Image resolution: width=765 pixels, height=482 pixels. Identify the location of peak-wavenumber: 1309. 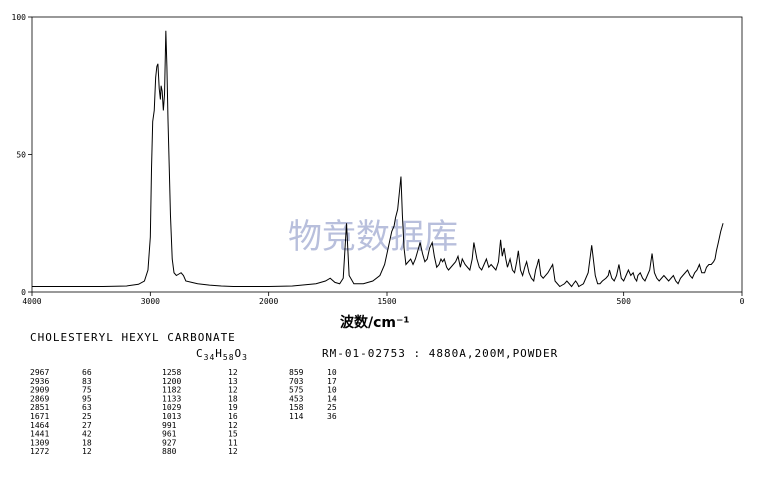
(39, 442).